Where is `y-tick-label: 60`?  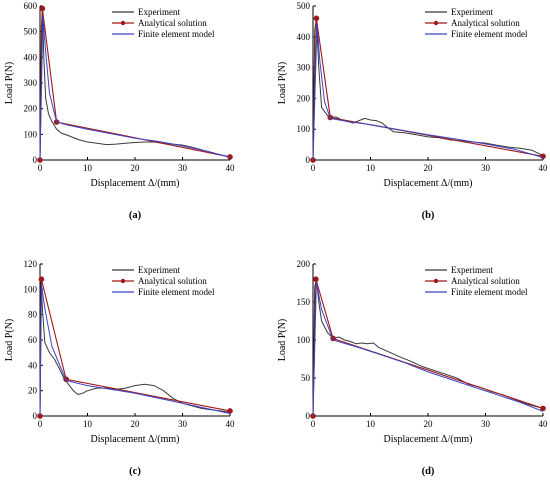 y-tick-label: 60 is located at coordinates (33, 340).